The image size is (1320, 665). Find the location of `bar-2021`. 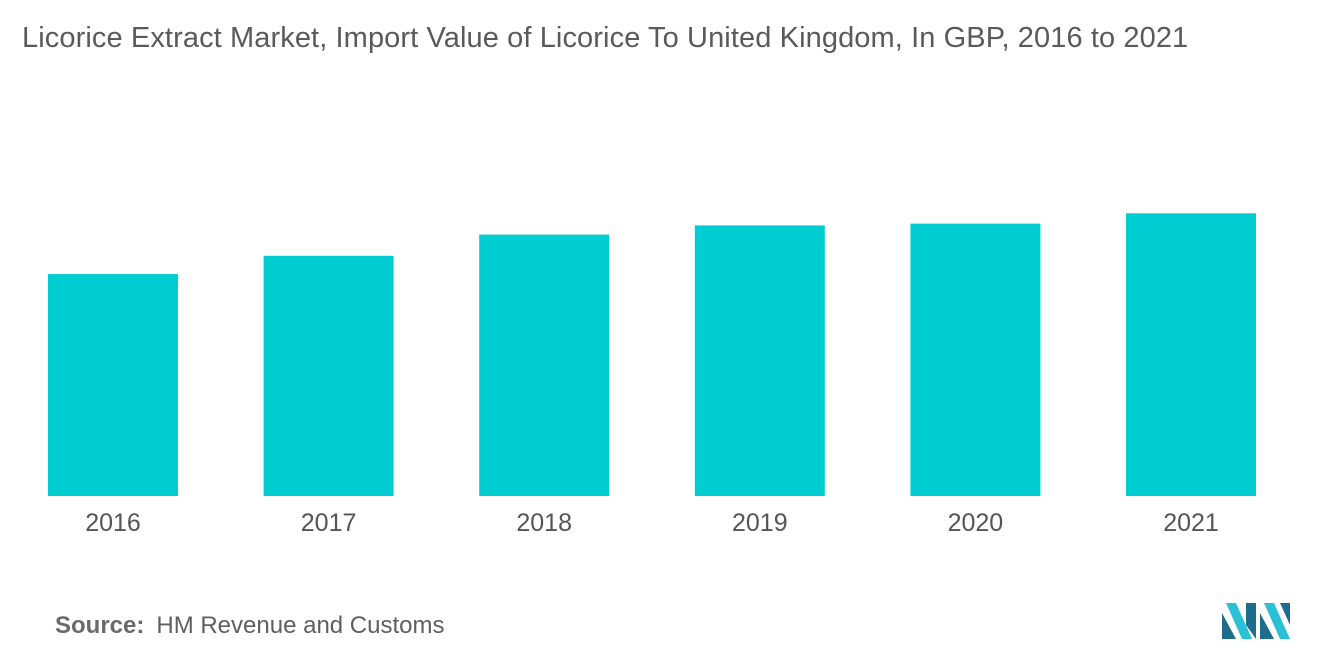

bar-2021 is located at coordinates (1191, 355).